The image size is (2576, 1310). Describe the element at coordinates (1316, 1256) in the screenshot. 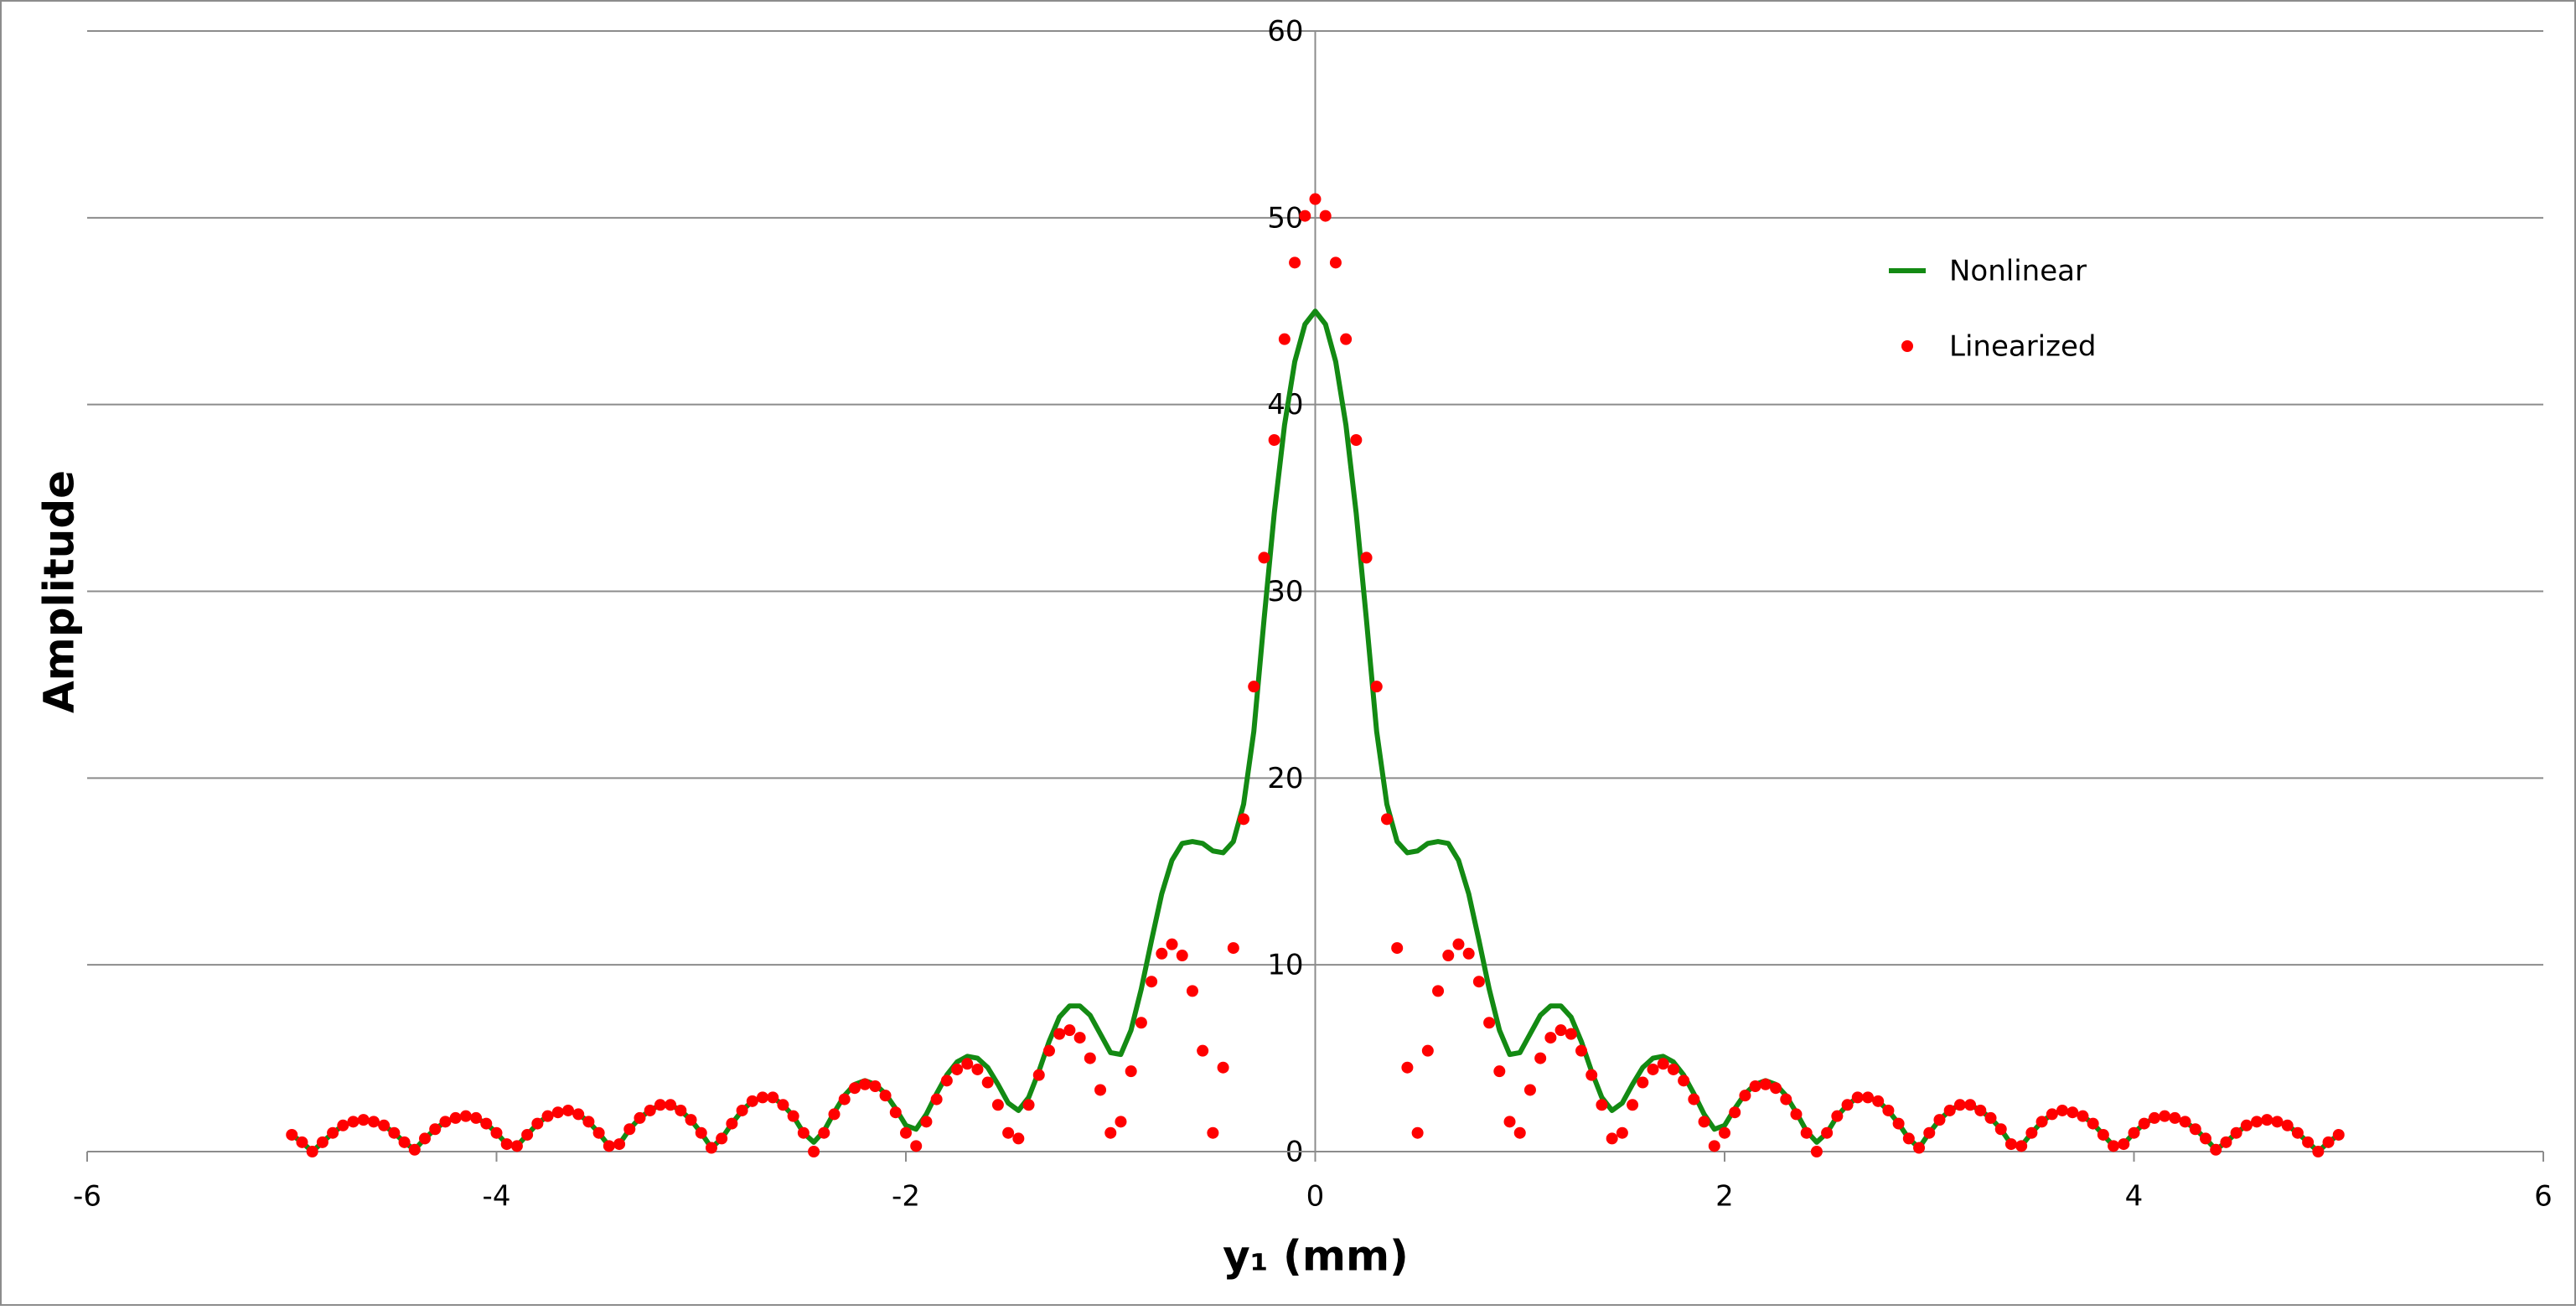

I see `x-axis-title: y₁ (mm)` at that location.